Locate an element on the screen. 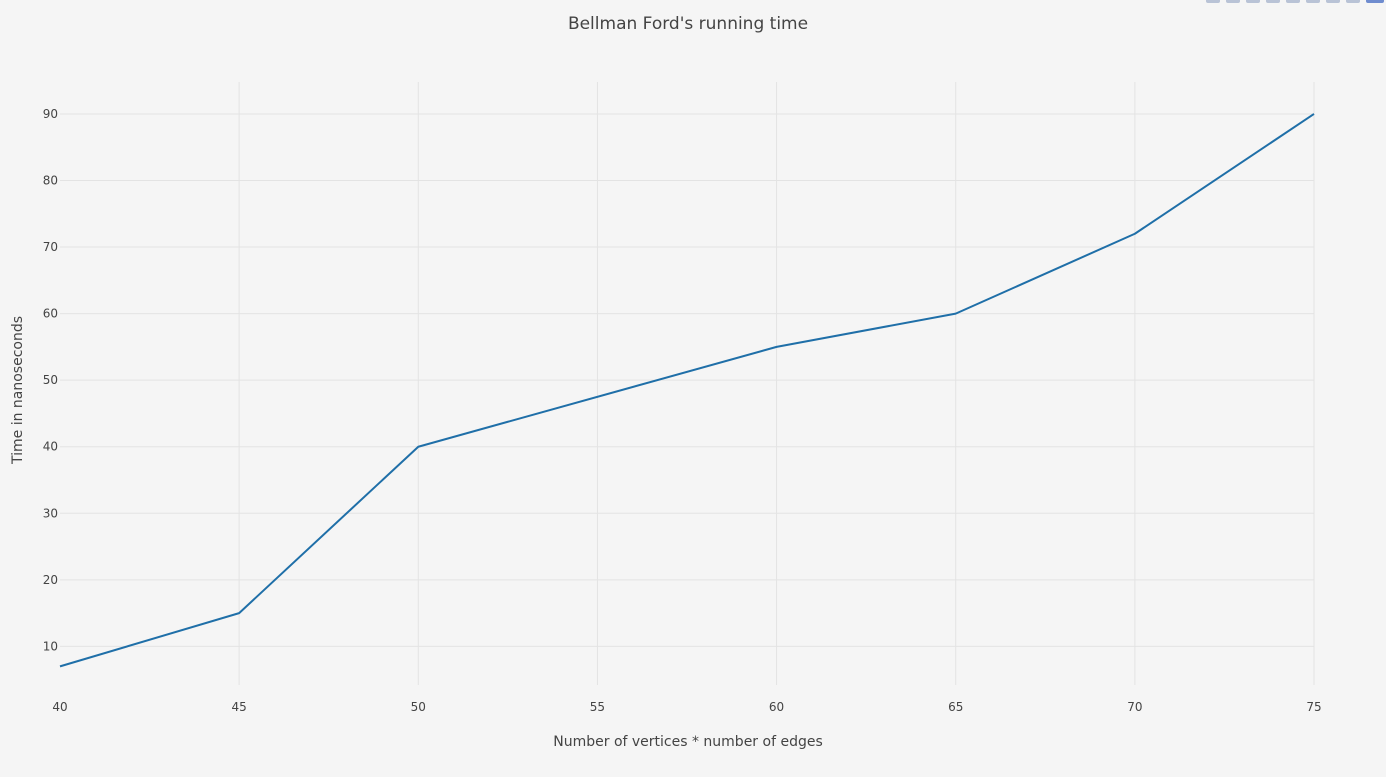 This screenshot has height=777, width=1386. x-tick-label: 45 is located at coordinates (239, 707).